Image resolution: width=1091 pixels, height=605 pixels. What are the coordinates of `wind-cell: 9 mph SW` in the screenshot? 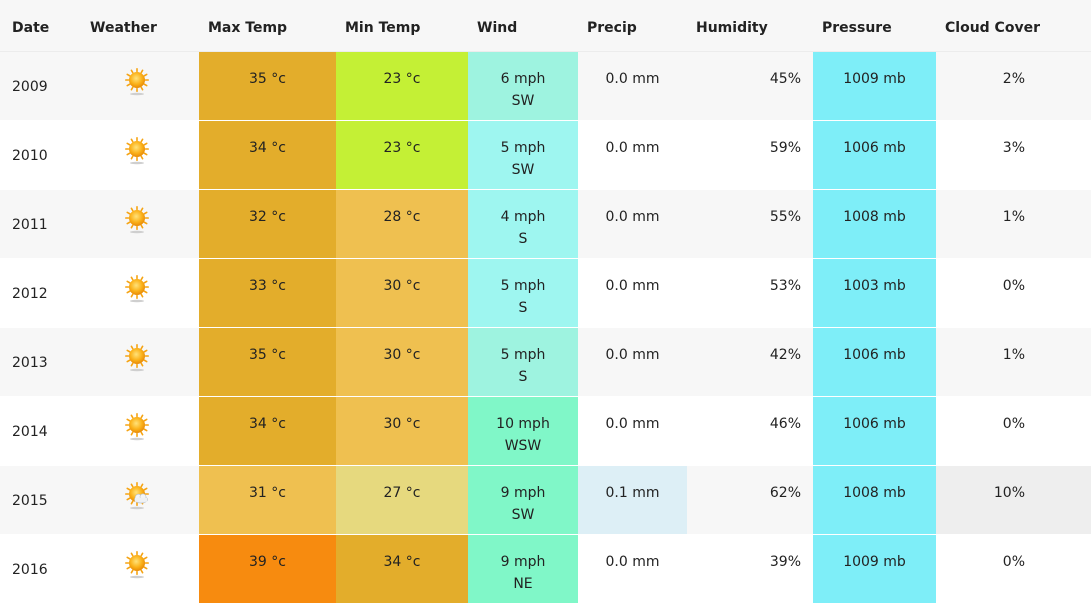 It's located at (523, 500).